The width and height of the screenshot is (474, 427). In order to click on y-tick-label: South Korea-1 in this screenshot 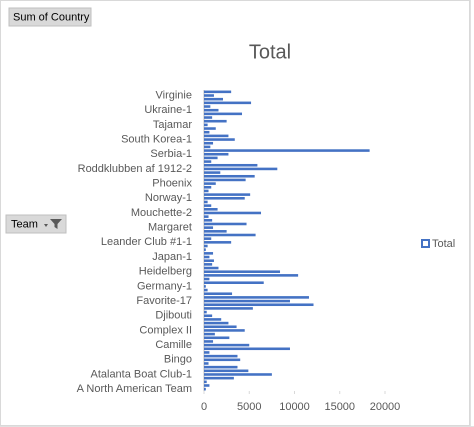, I will do `click(156, 139)`.